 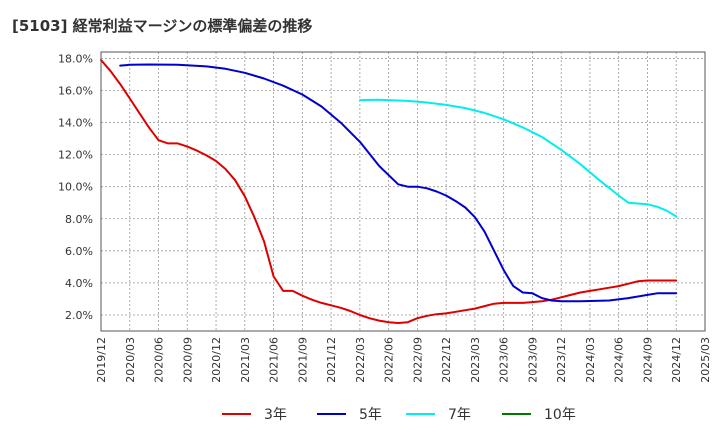 What do you see at coordinates (75, 123) in the screenshot?
I see `y-tick-label: 14.0%` at bounding box center [75, 123].